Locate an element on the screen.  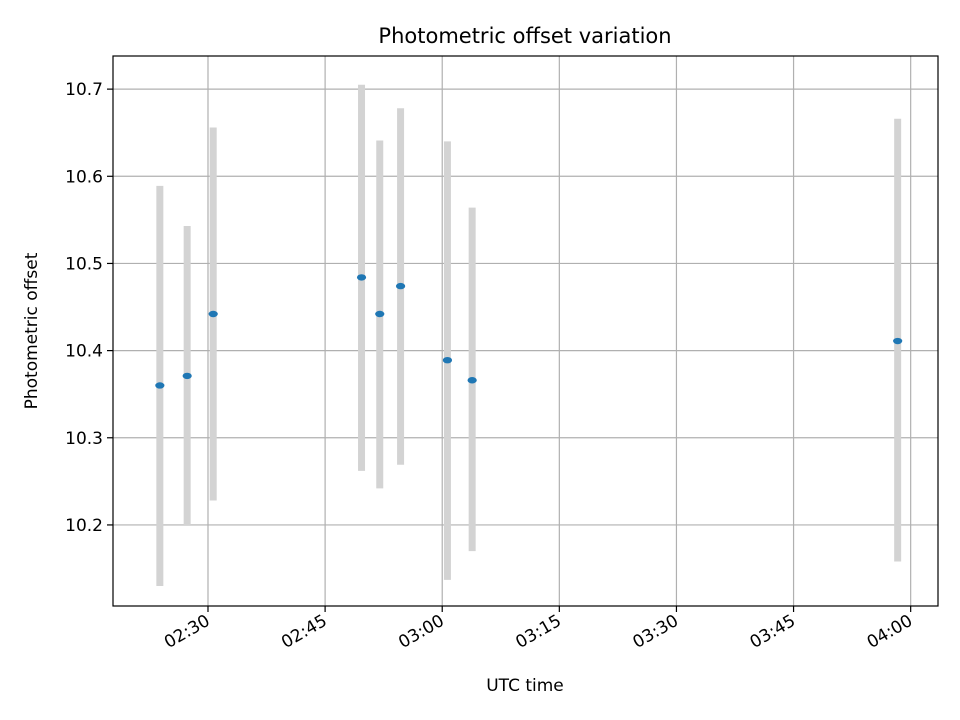
x-tick-label: 04:00 is located at coordinates (890, 632).